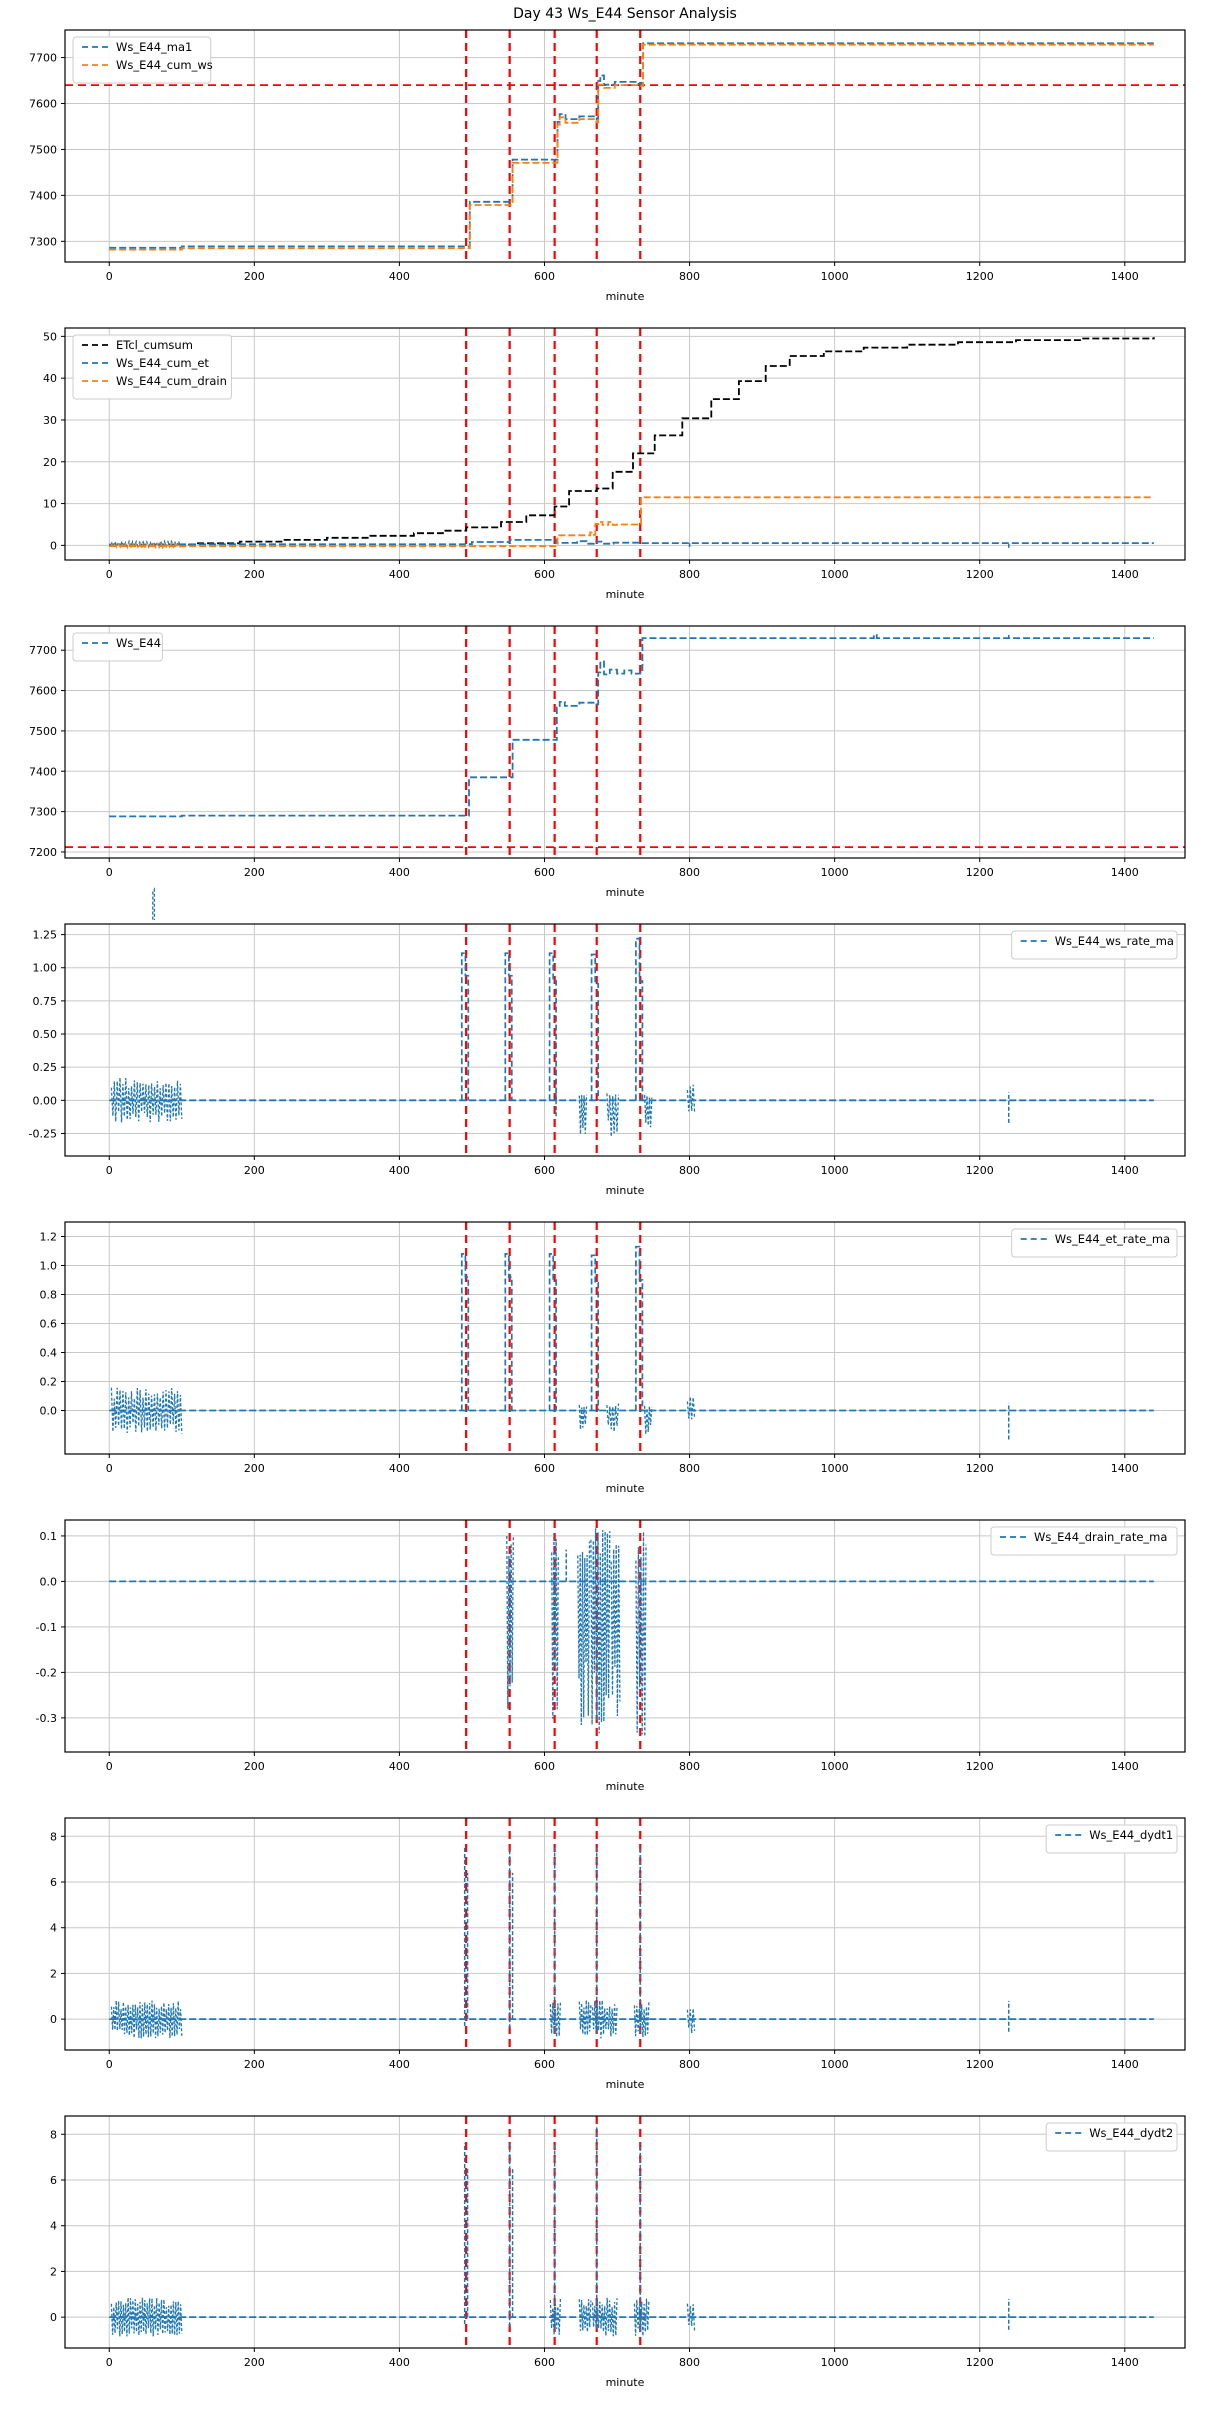  Describe the element at coordinates (49, 1324) in the screenshot. I see `svg-text: 0.6` at that location.